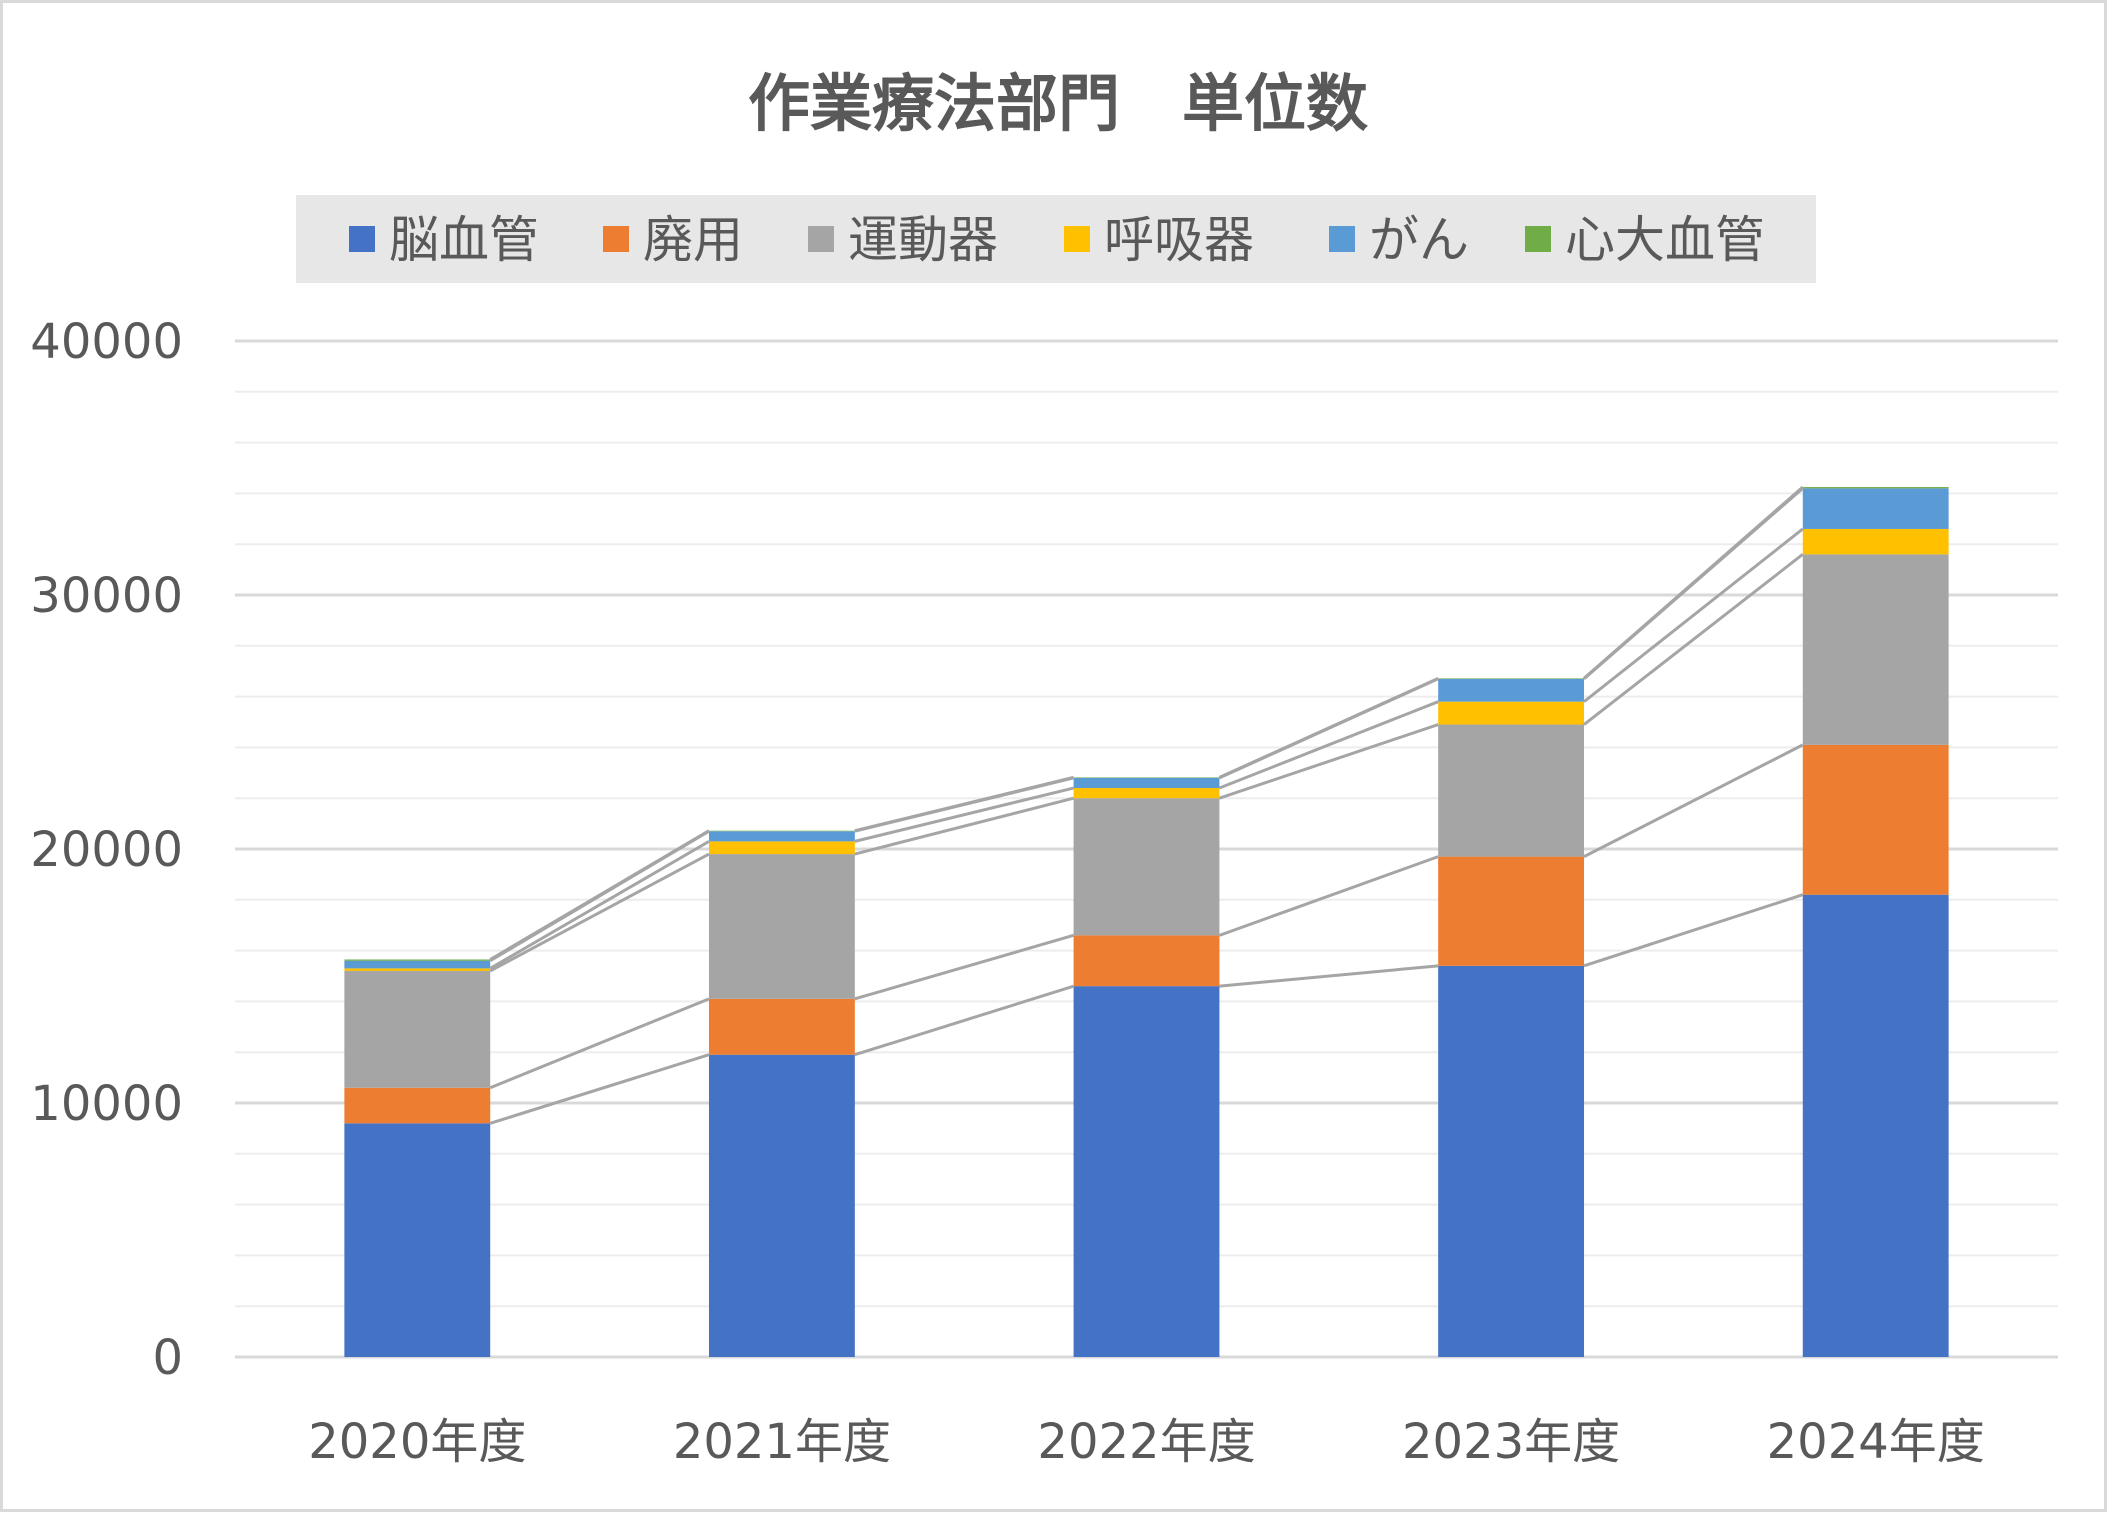 The image size is (2107, 1515). Describe the element at coordinates (1058, 103) in the screenshot. I see `chart-title: 作業療法部門 単位数` at that location.